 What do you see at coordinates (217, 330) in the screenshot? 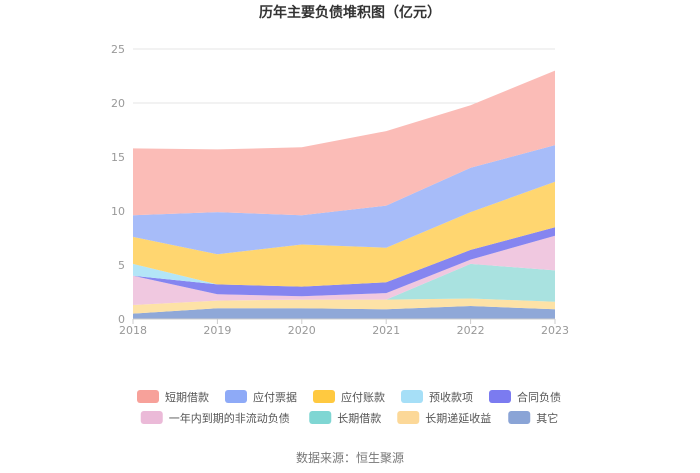
I see `x-tick-label: 2019` at bounding box center [217, 330].